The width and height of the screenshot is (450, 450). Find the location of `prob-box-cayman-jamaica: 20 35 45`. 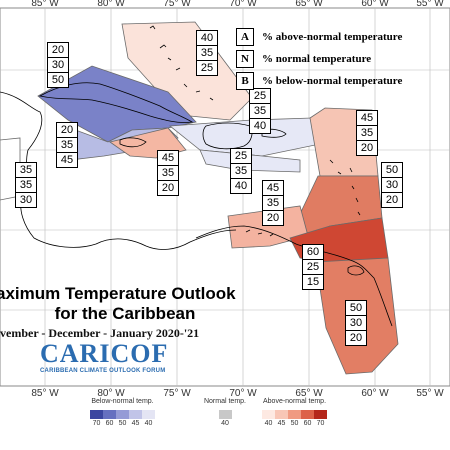

prob-box-cayman-jamaica: 20 35 45 is located at coordinates (67, 145).